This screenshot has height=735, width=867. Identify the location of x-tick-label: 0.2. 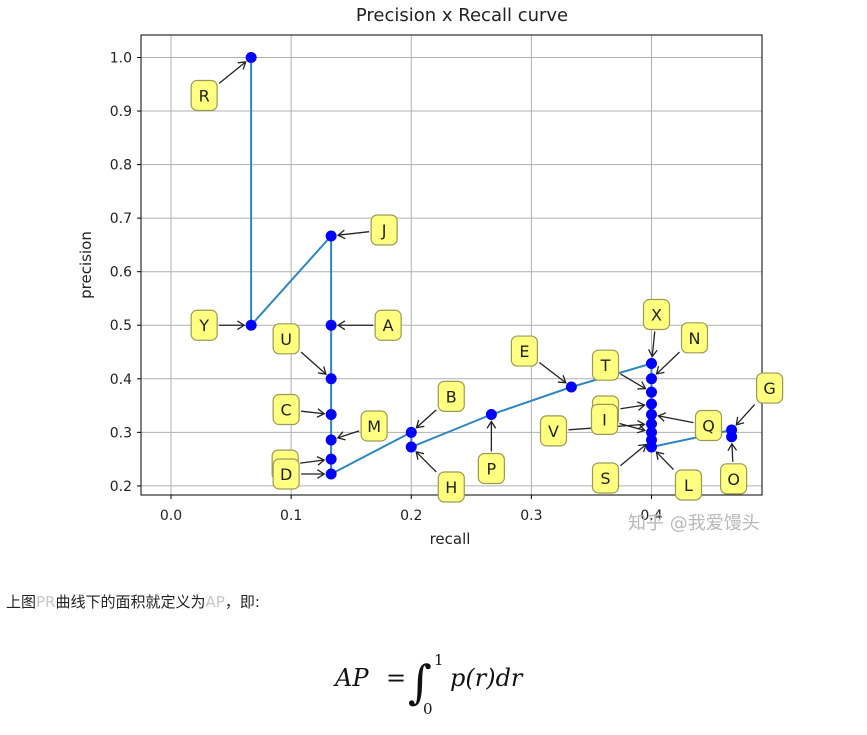
(411, 516).